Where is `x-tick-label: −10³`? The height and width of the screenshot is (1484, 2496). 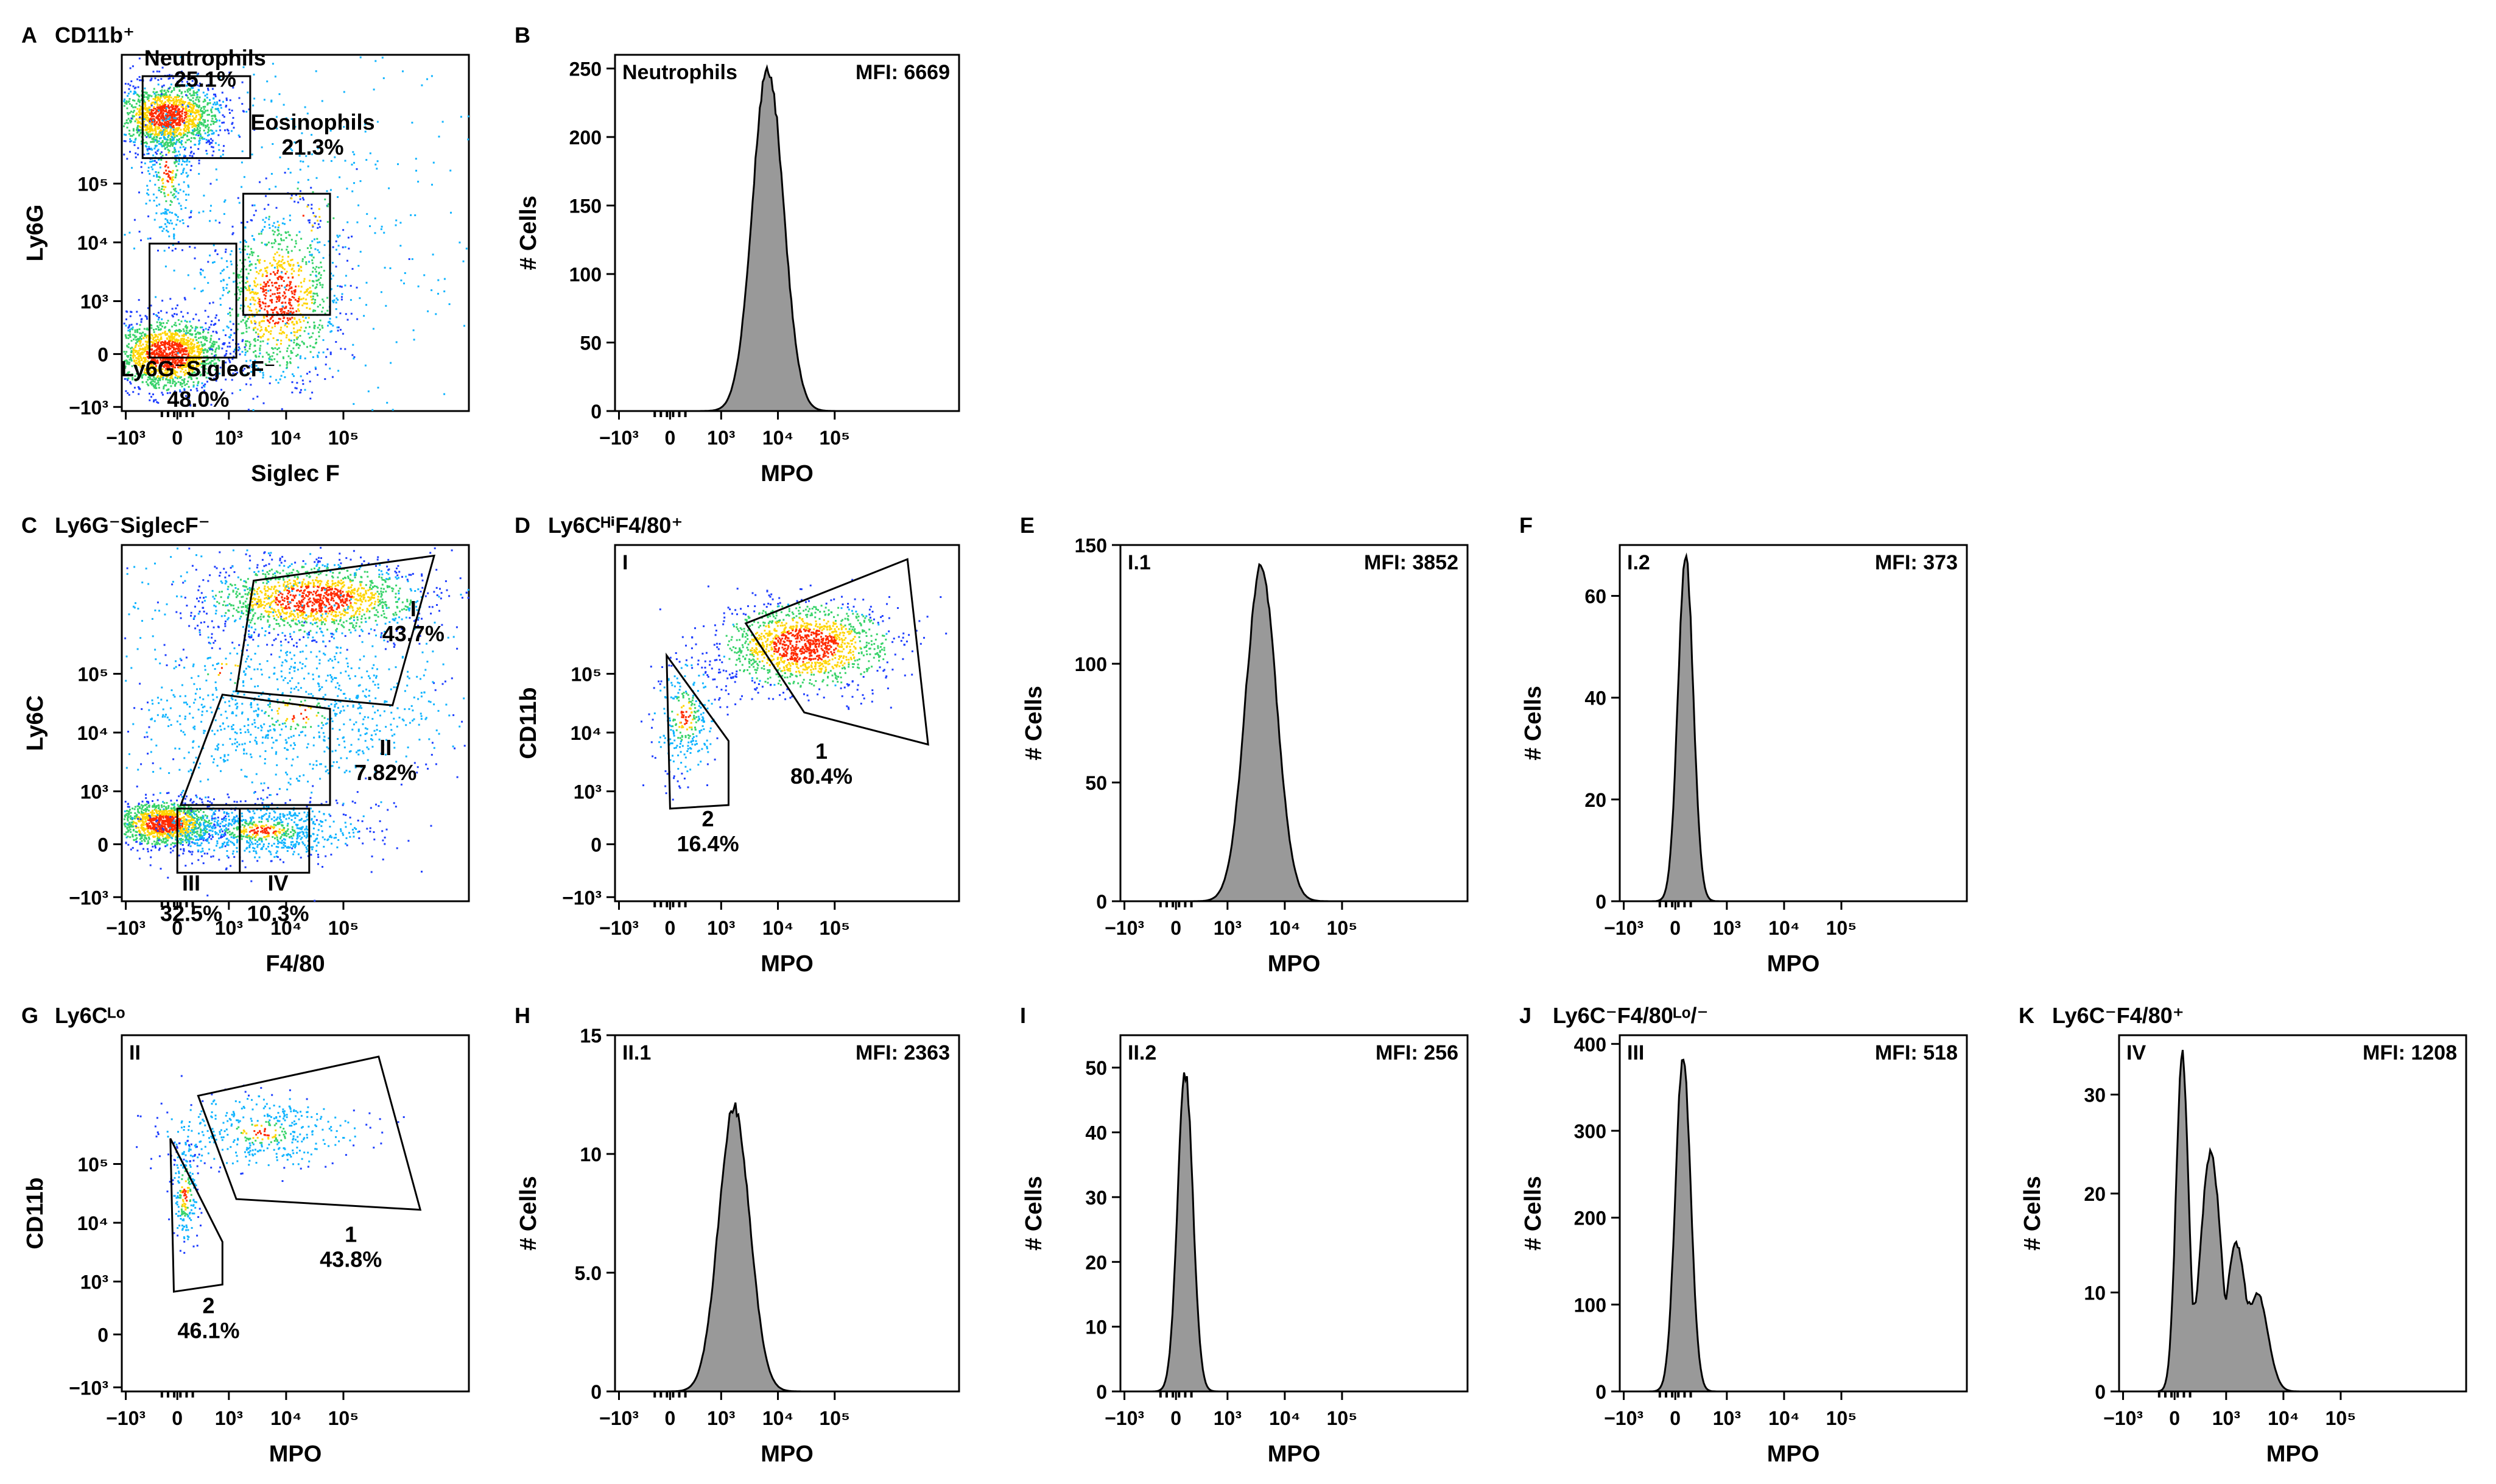
x-tick-label: −10³ is located at coordinates (126, 928).